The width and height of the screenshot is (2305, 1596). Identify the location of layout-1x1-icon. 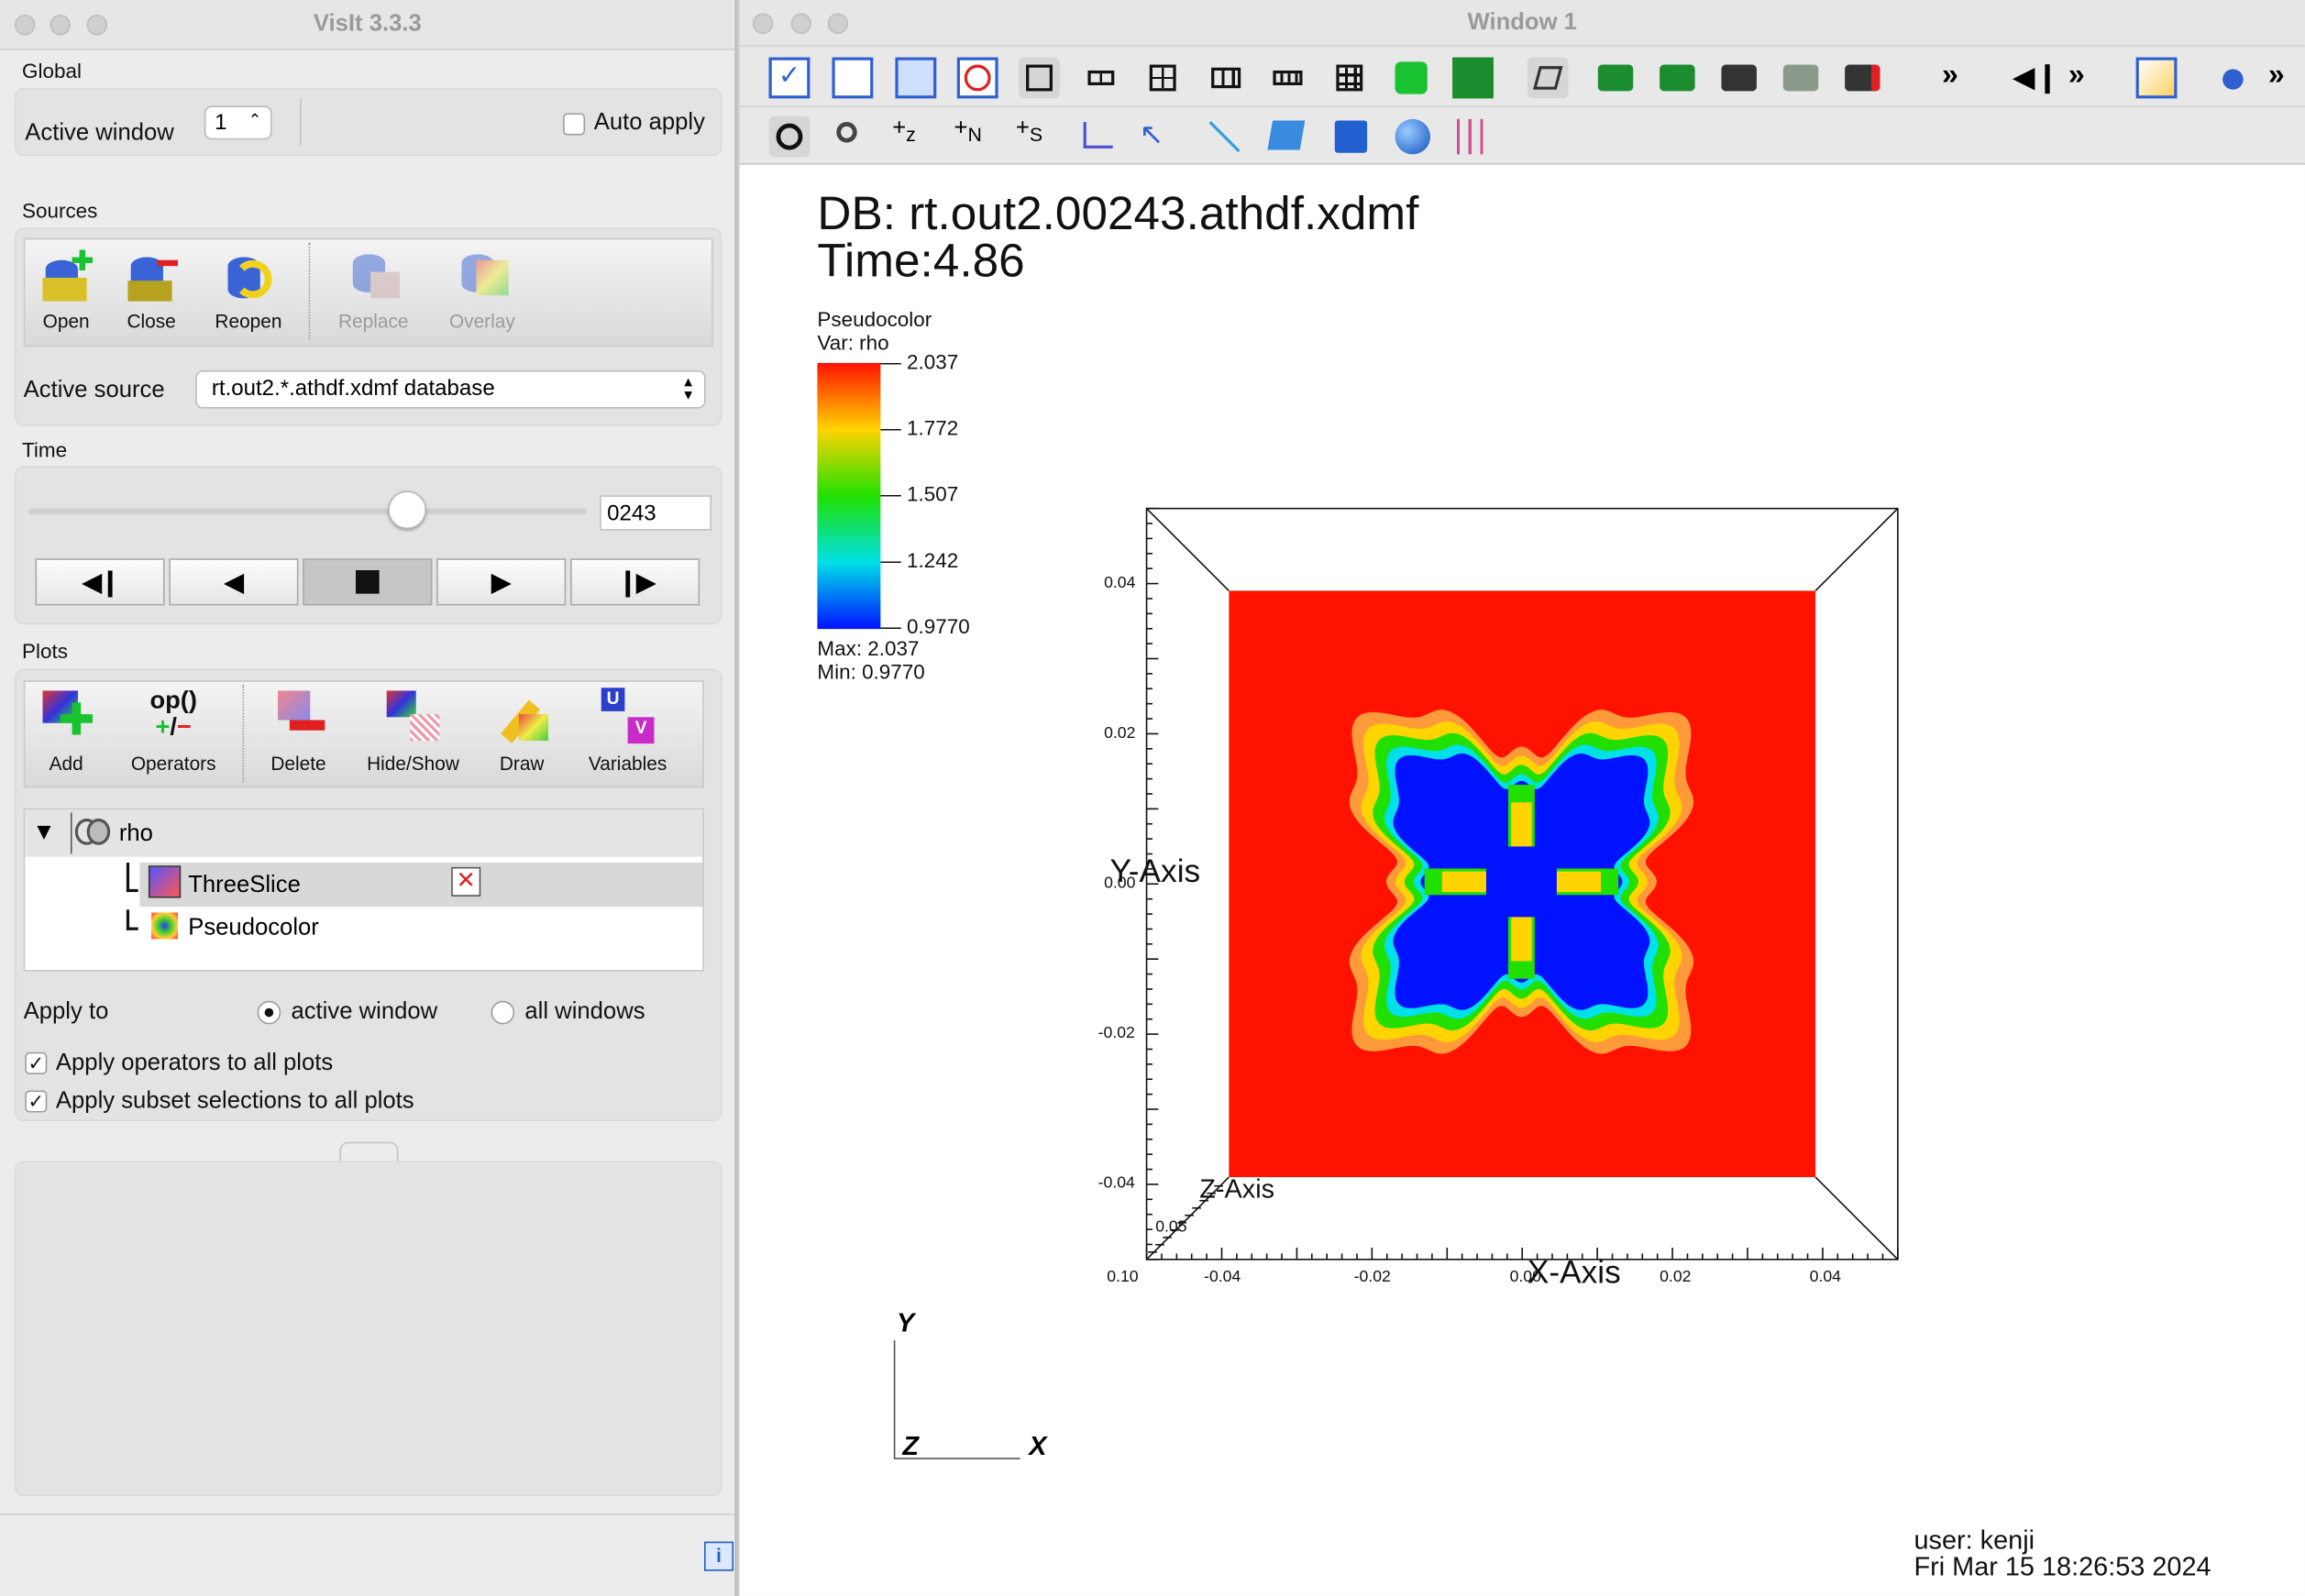
(1039, 78).